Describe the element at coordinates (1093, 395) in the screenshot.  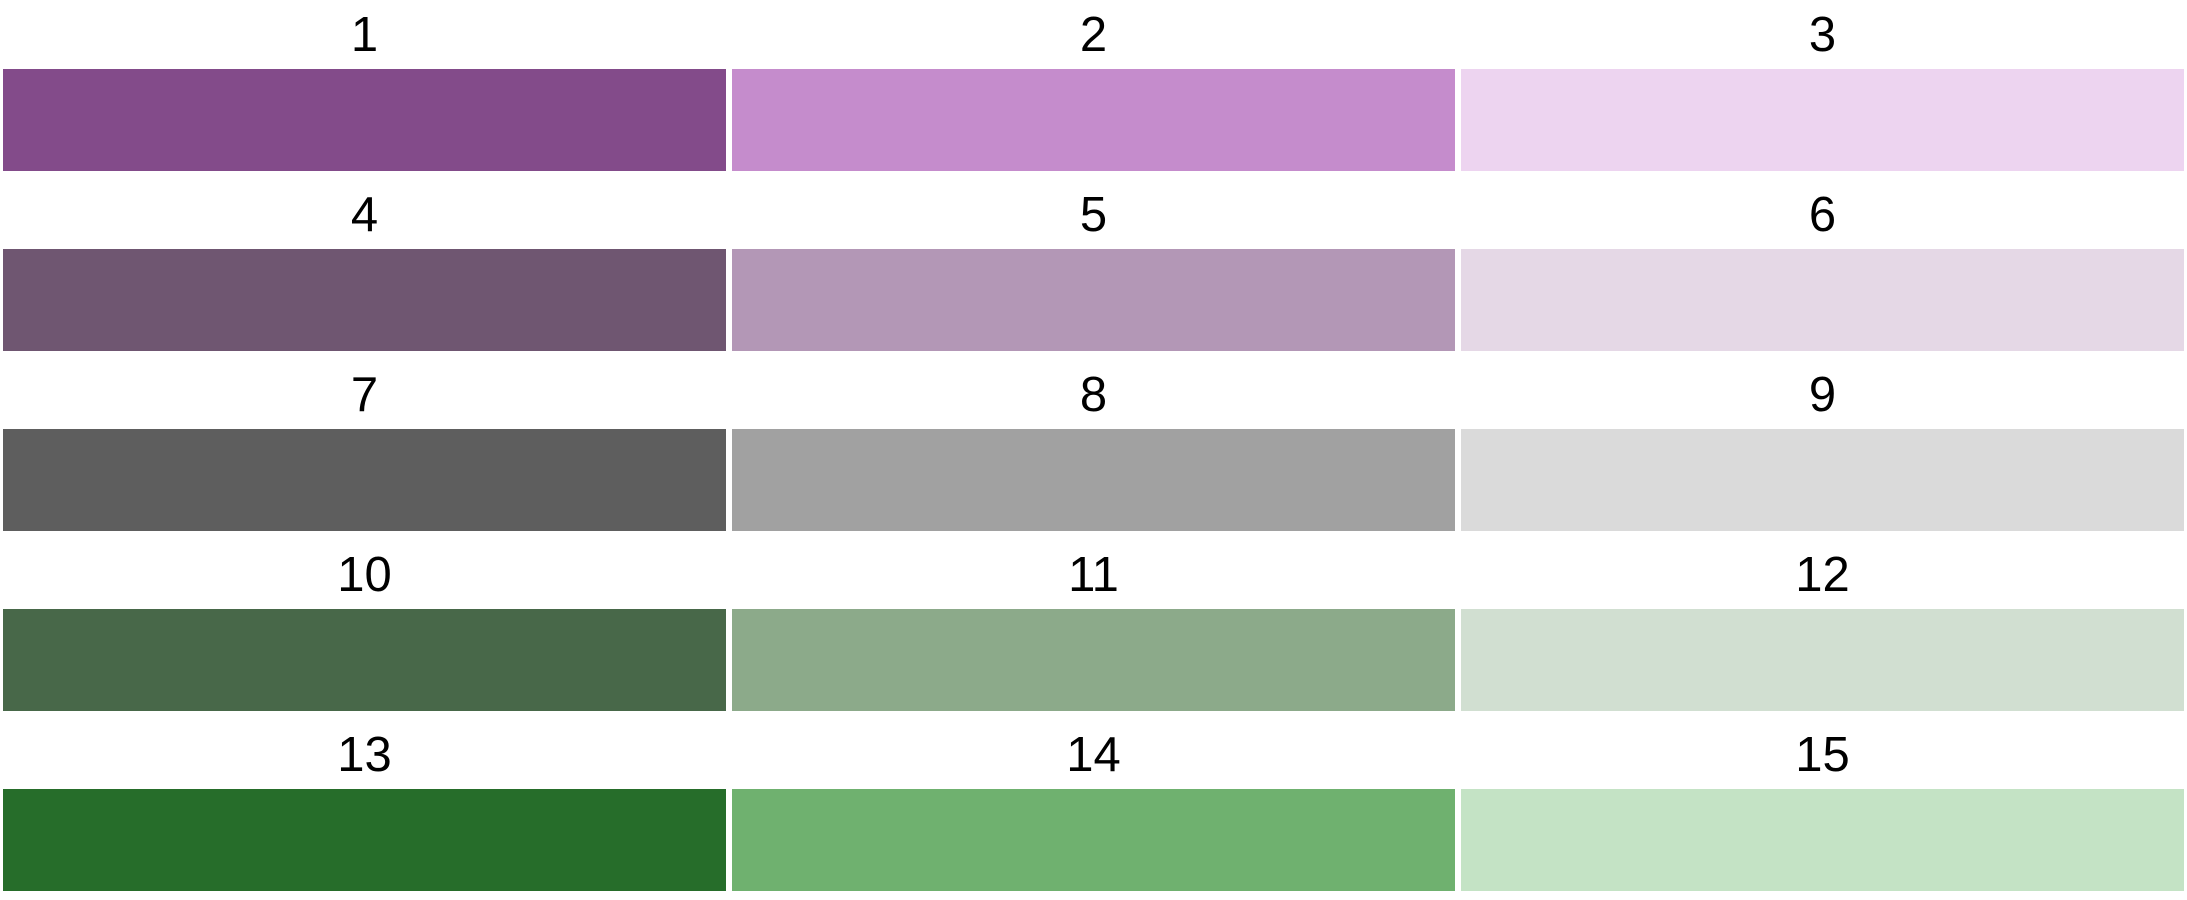
I see `swatch-label: 8` at that location.